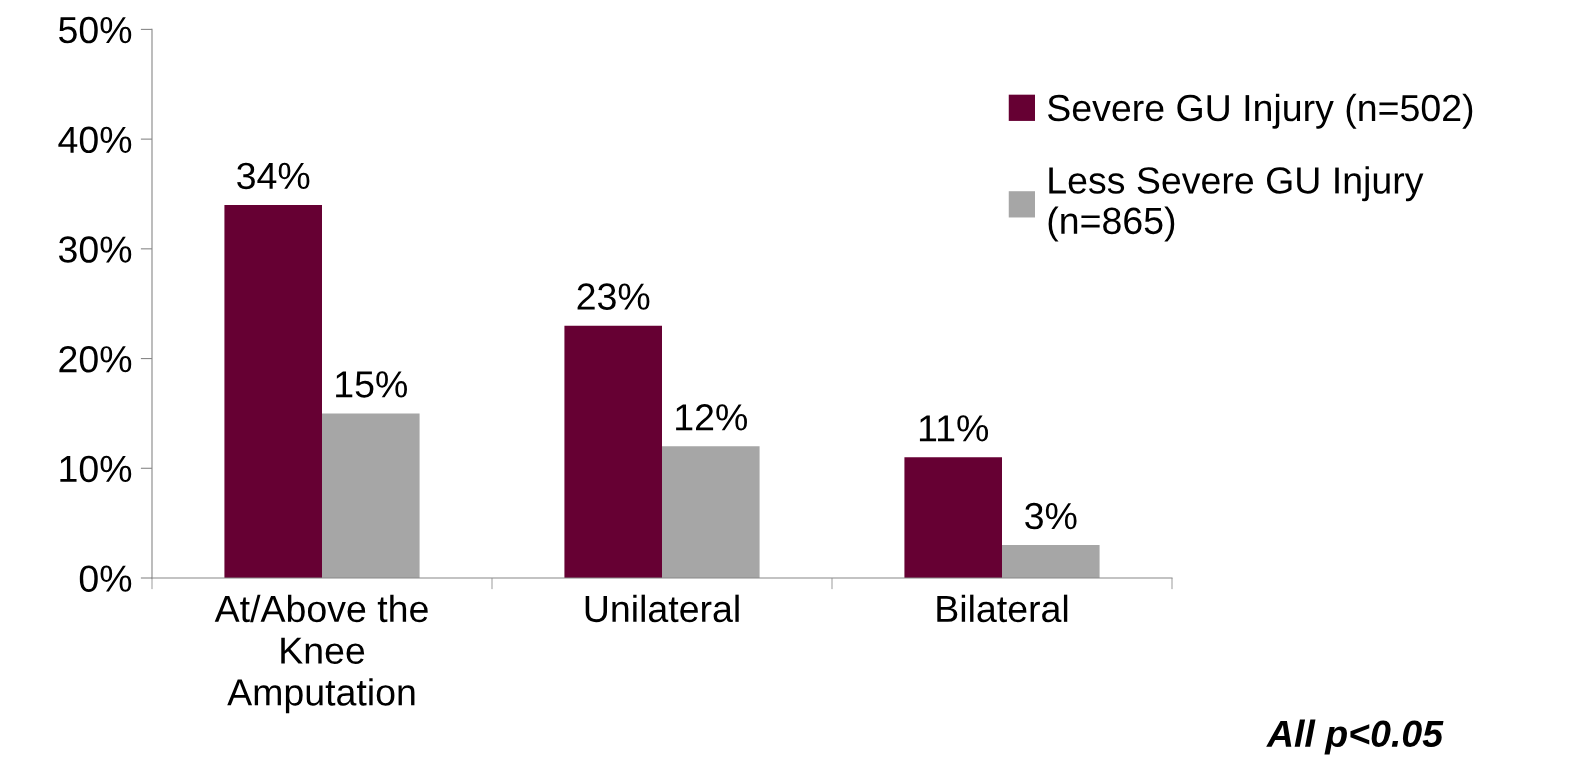 The width and height of the screenshot is (1589, 769). I want to click on x-tick-label: Bilateral, so click(1002, 608).